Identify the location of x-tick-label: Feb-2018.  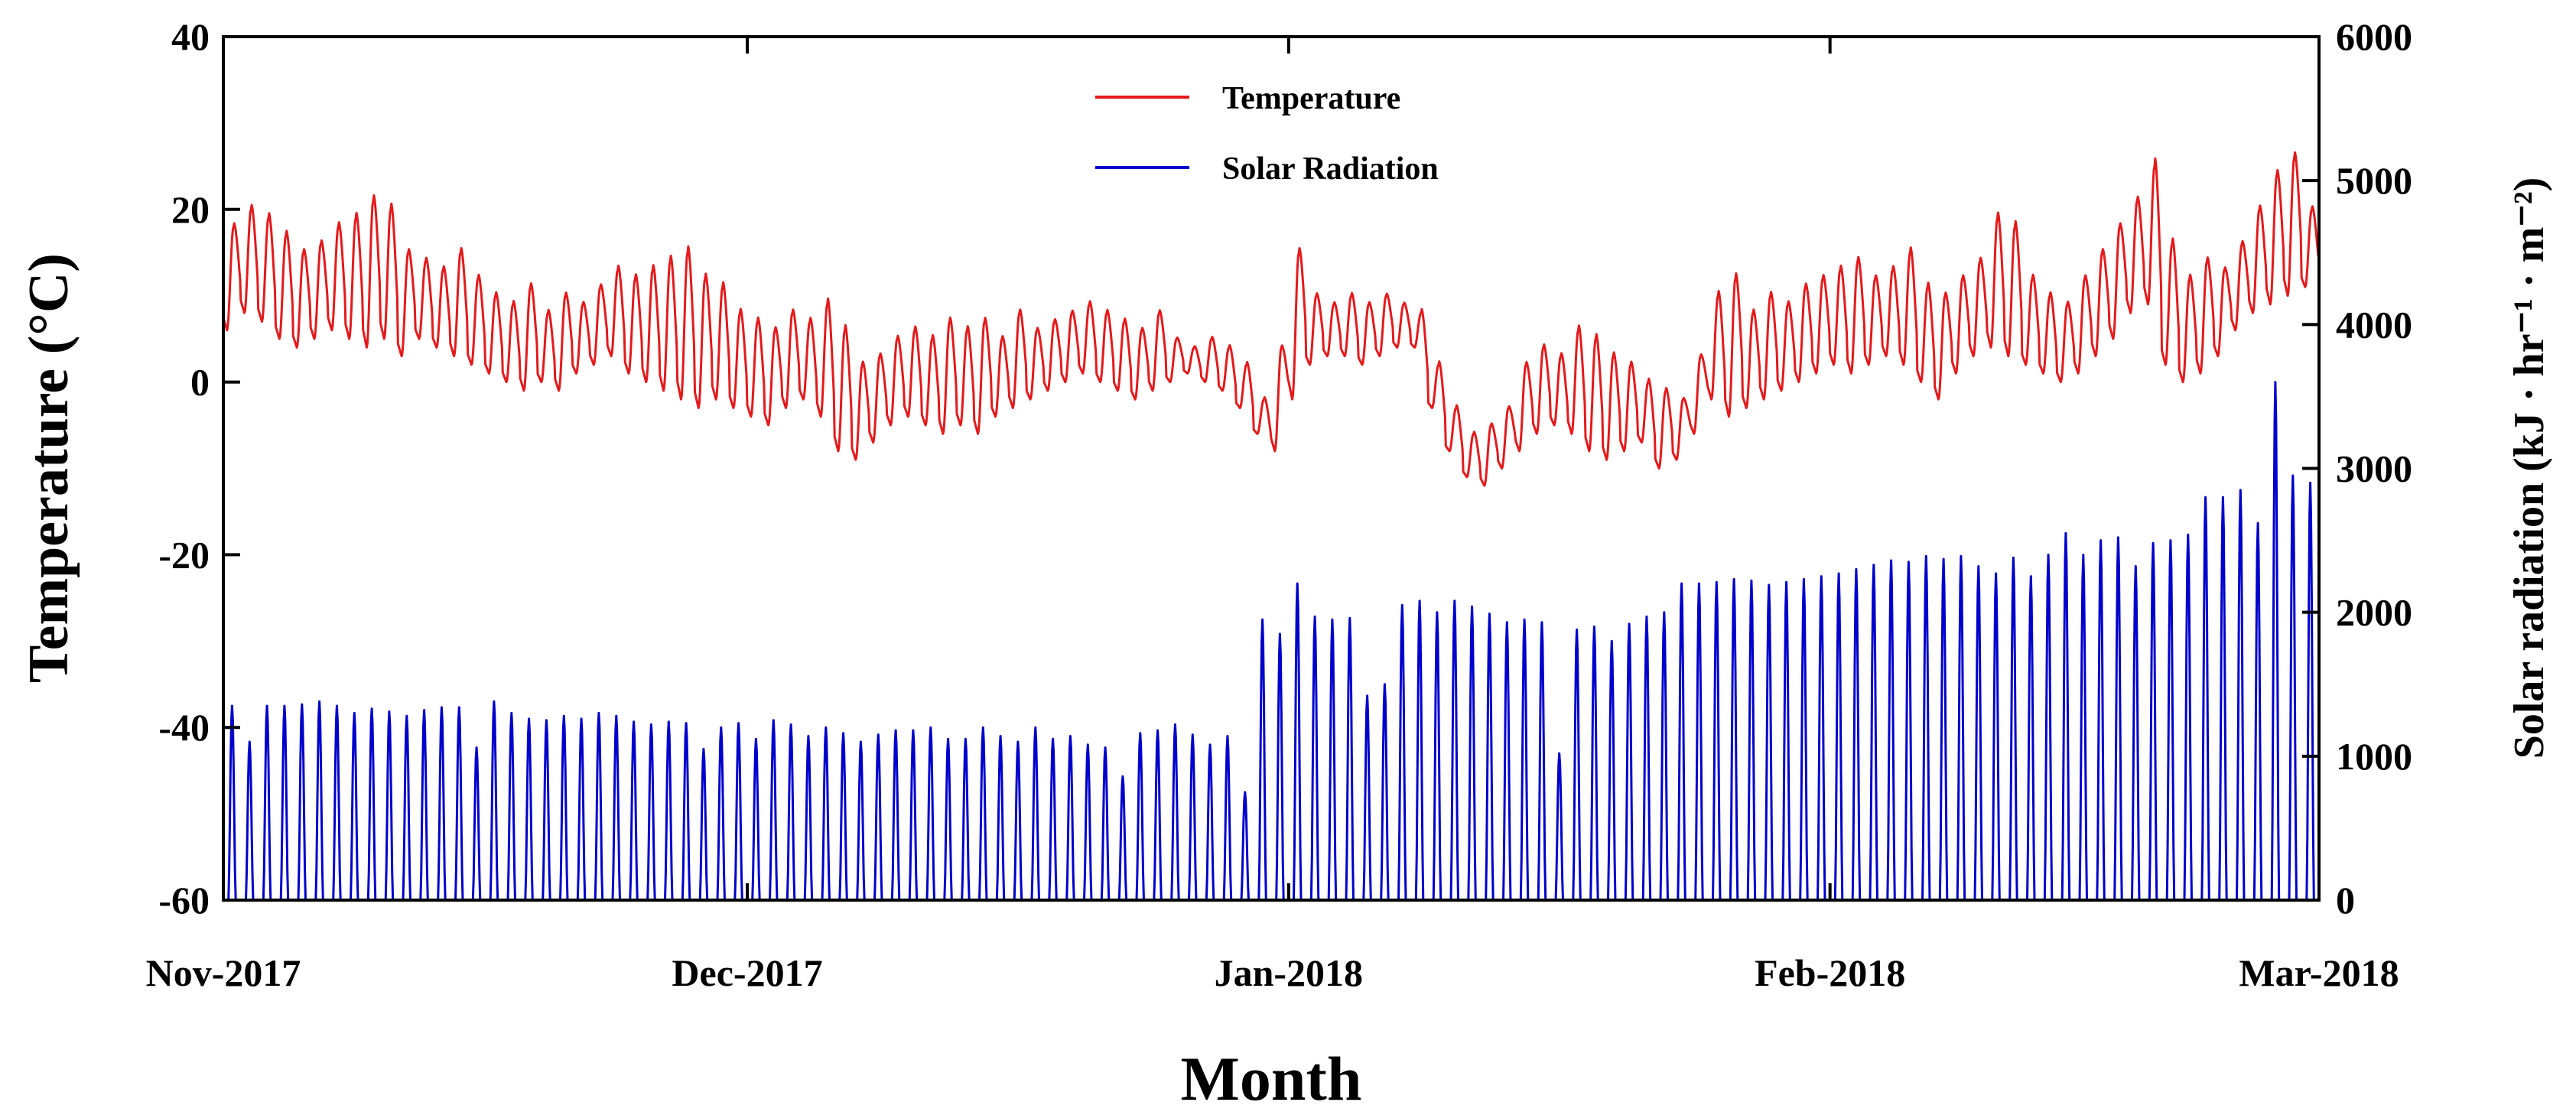
(1830, 972).